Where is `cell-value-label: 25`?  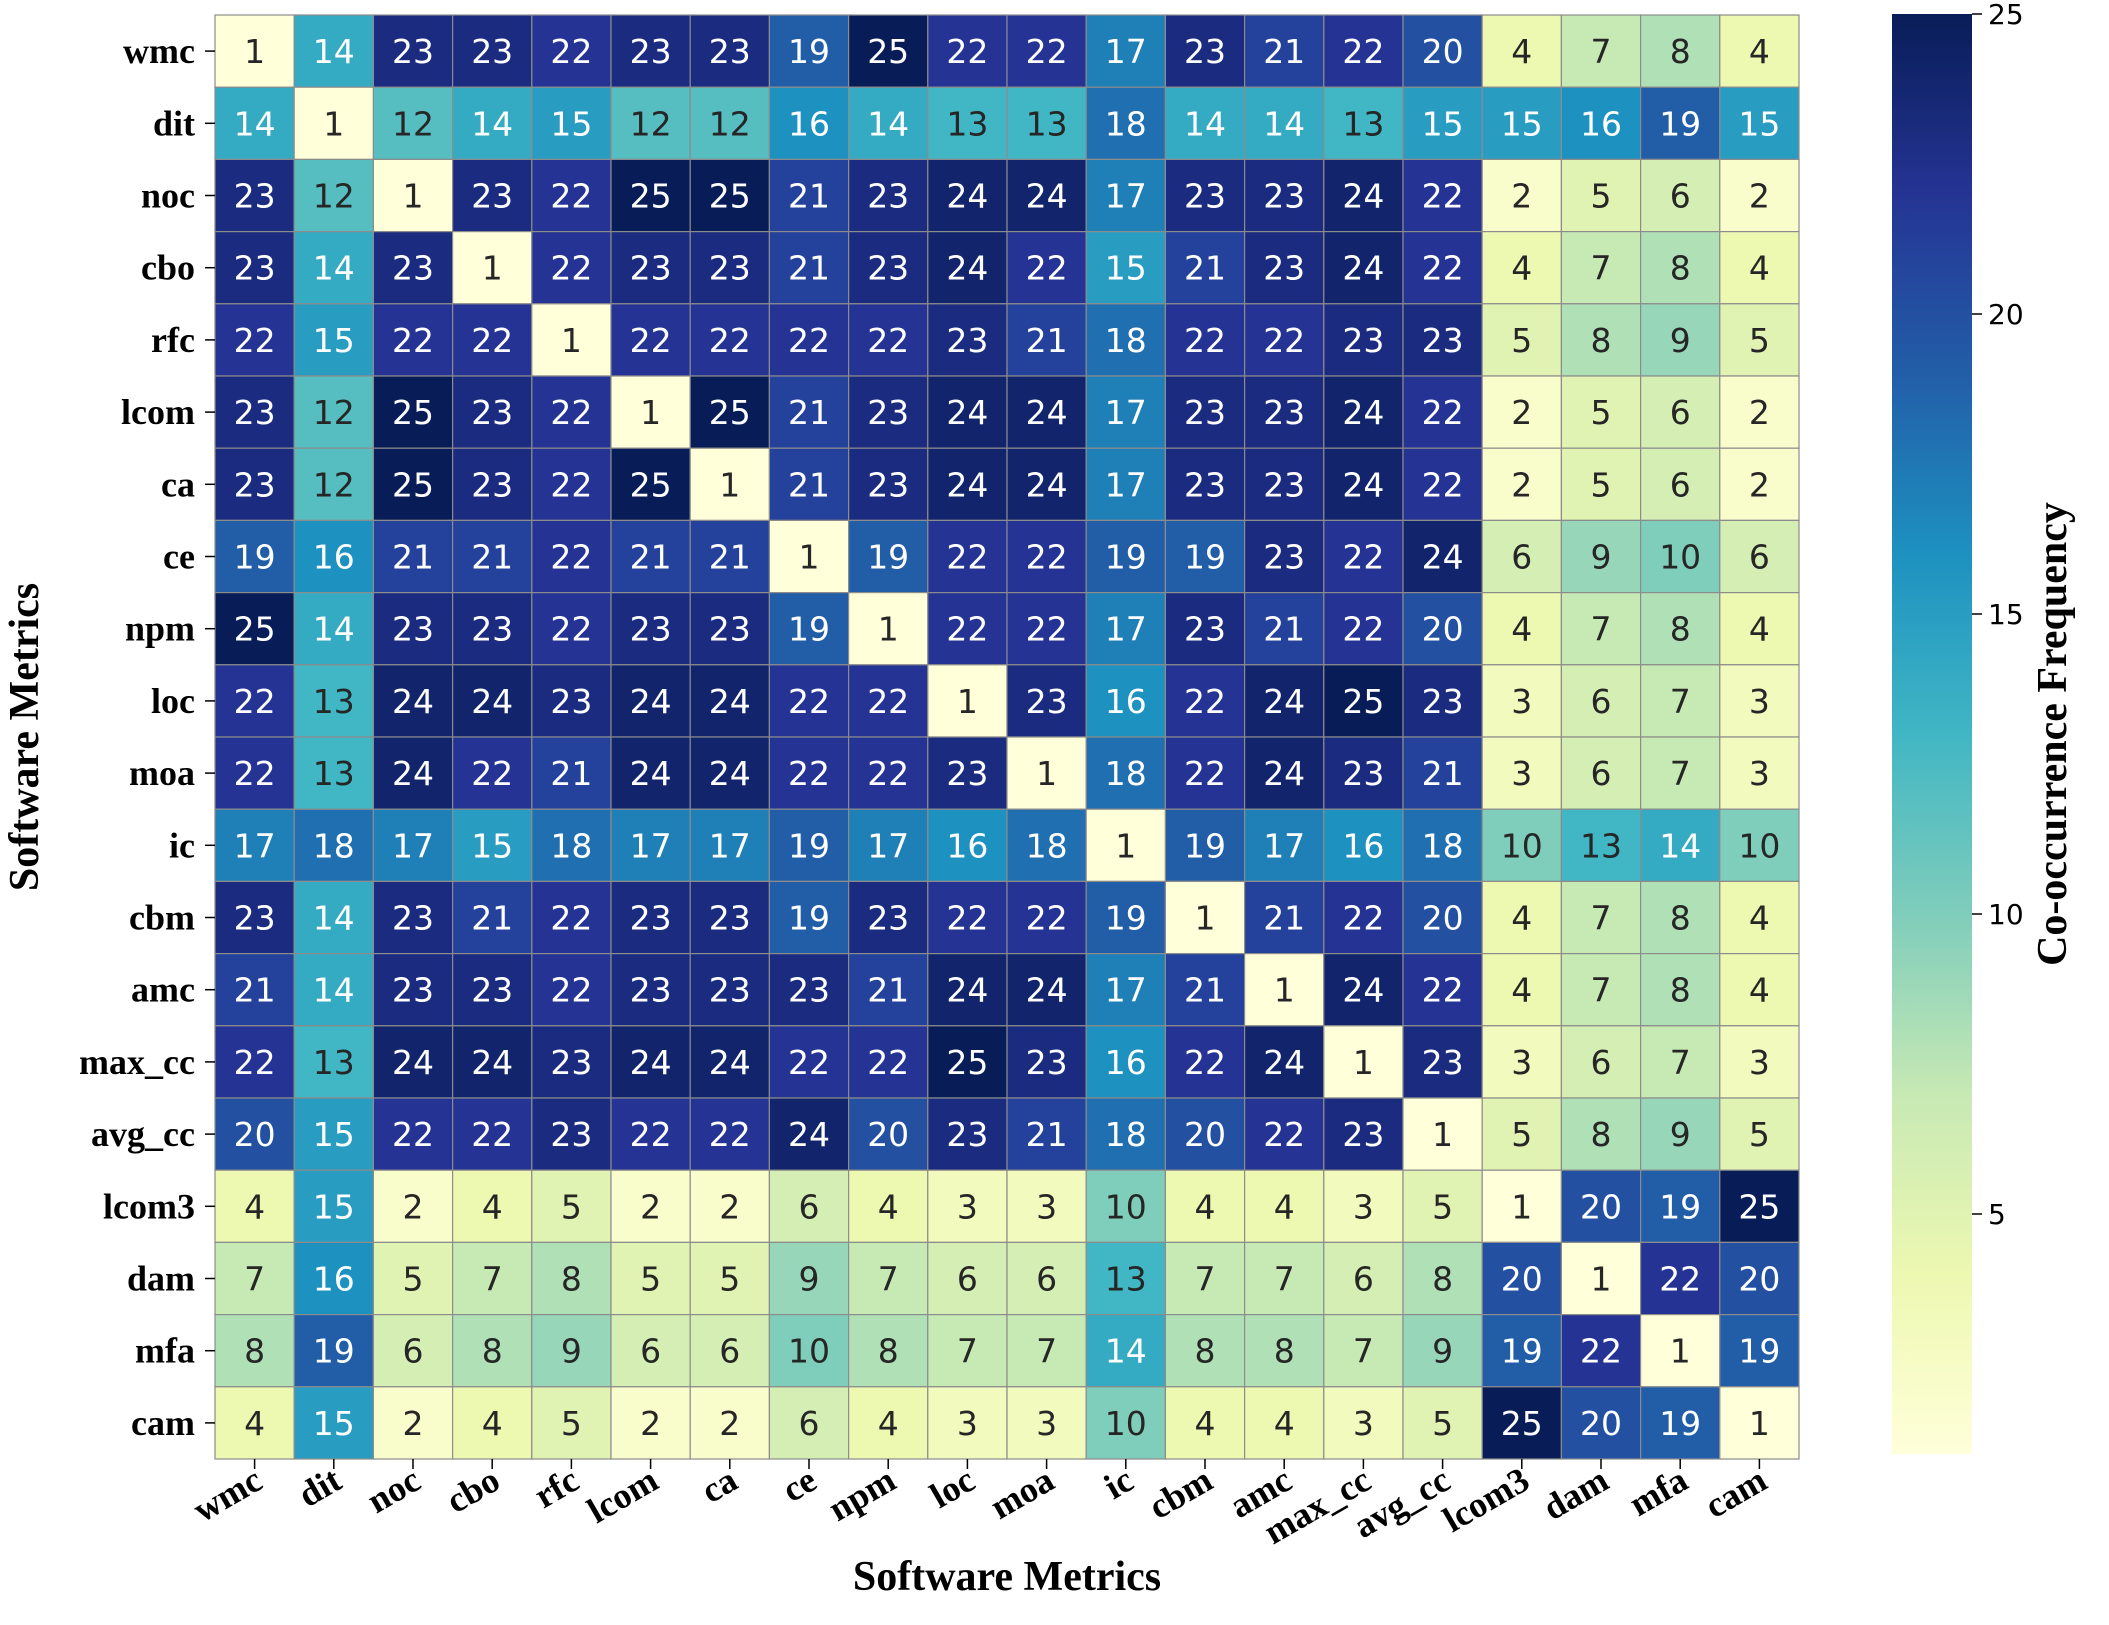 cell-value-label: 25 is located at coordinates (651, 484).